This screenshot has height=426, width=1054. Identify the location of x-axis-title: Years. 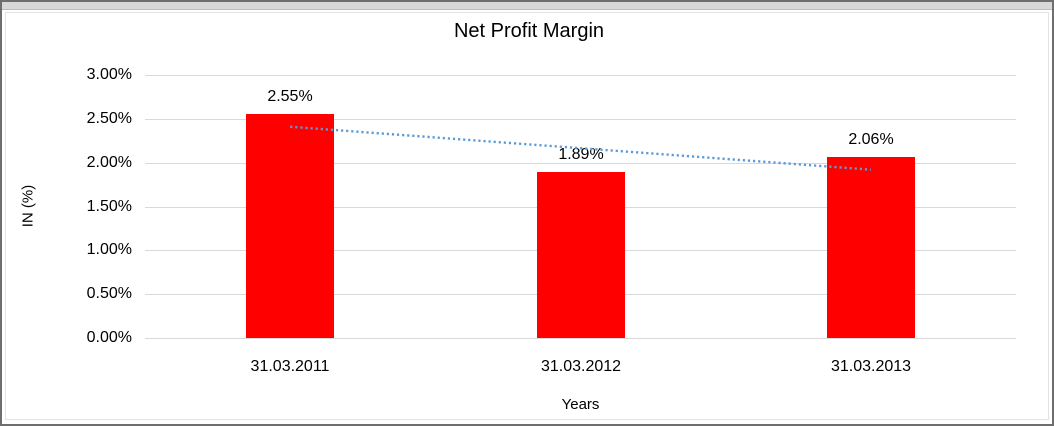
(580, 404).